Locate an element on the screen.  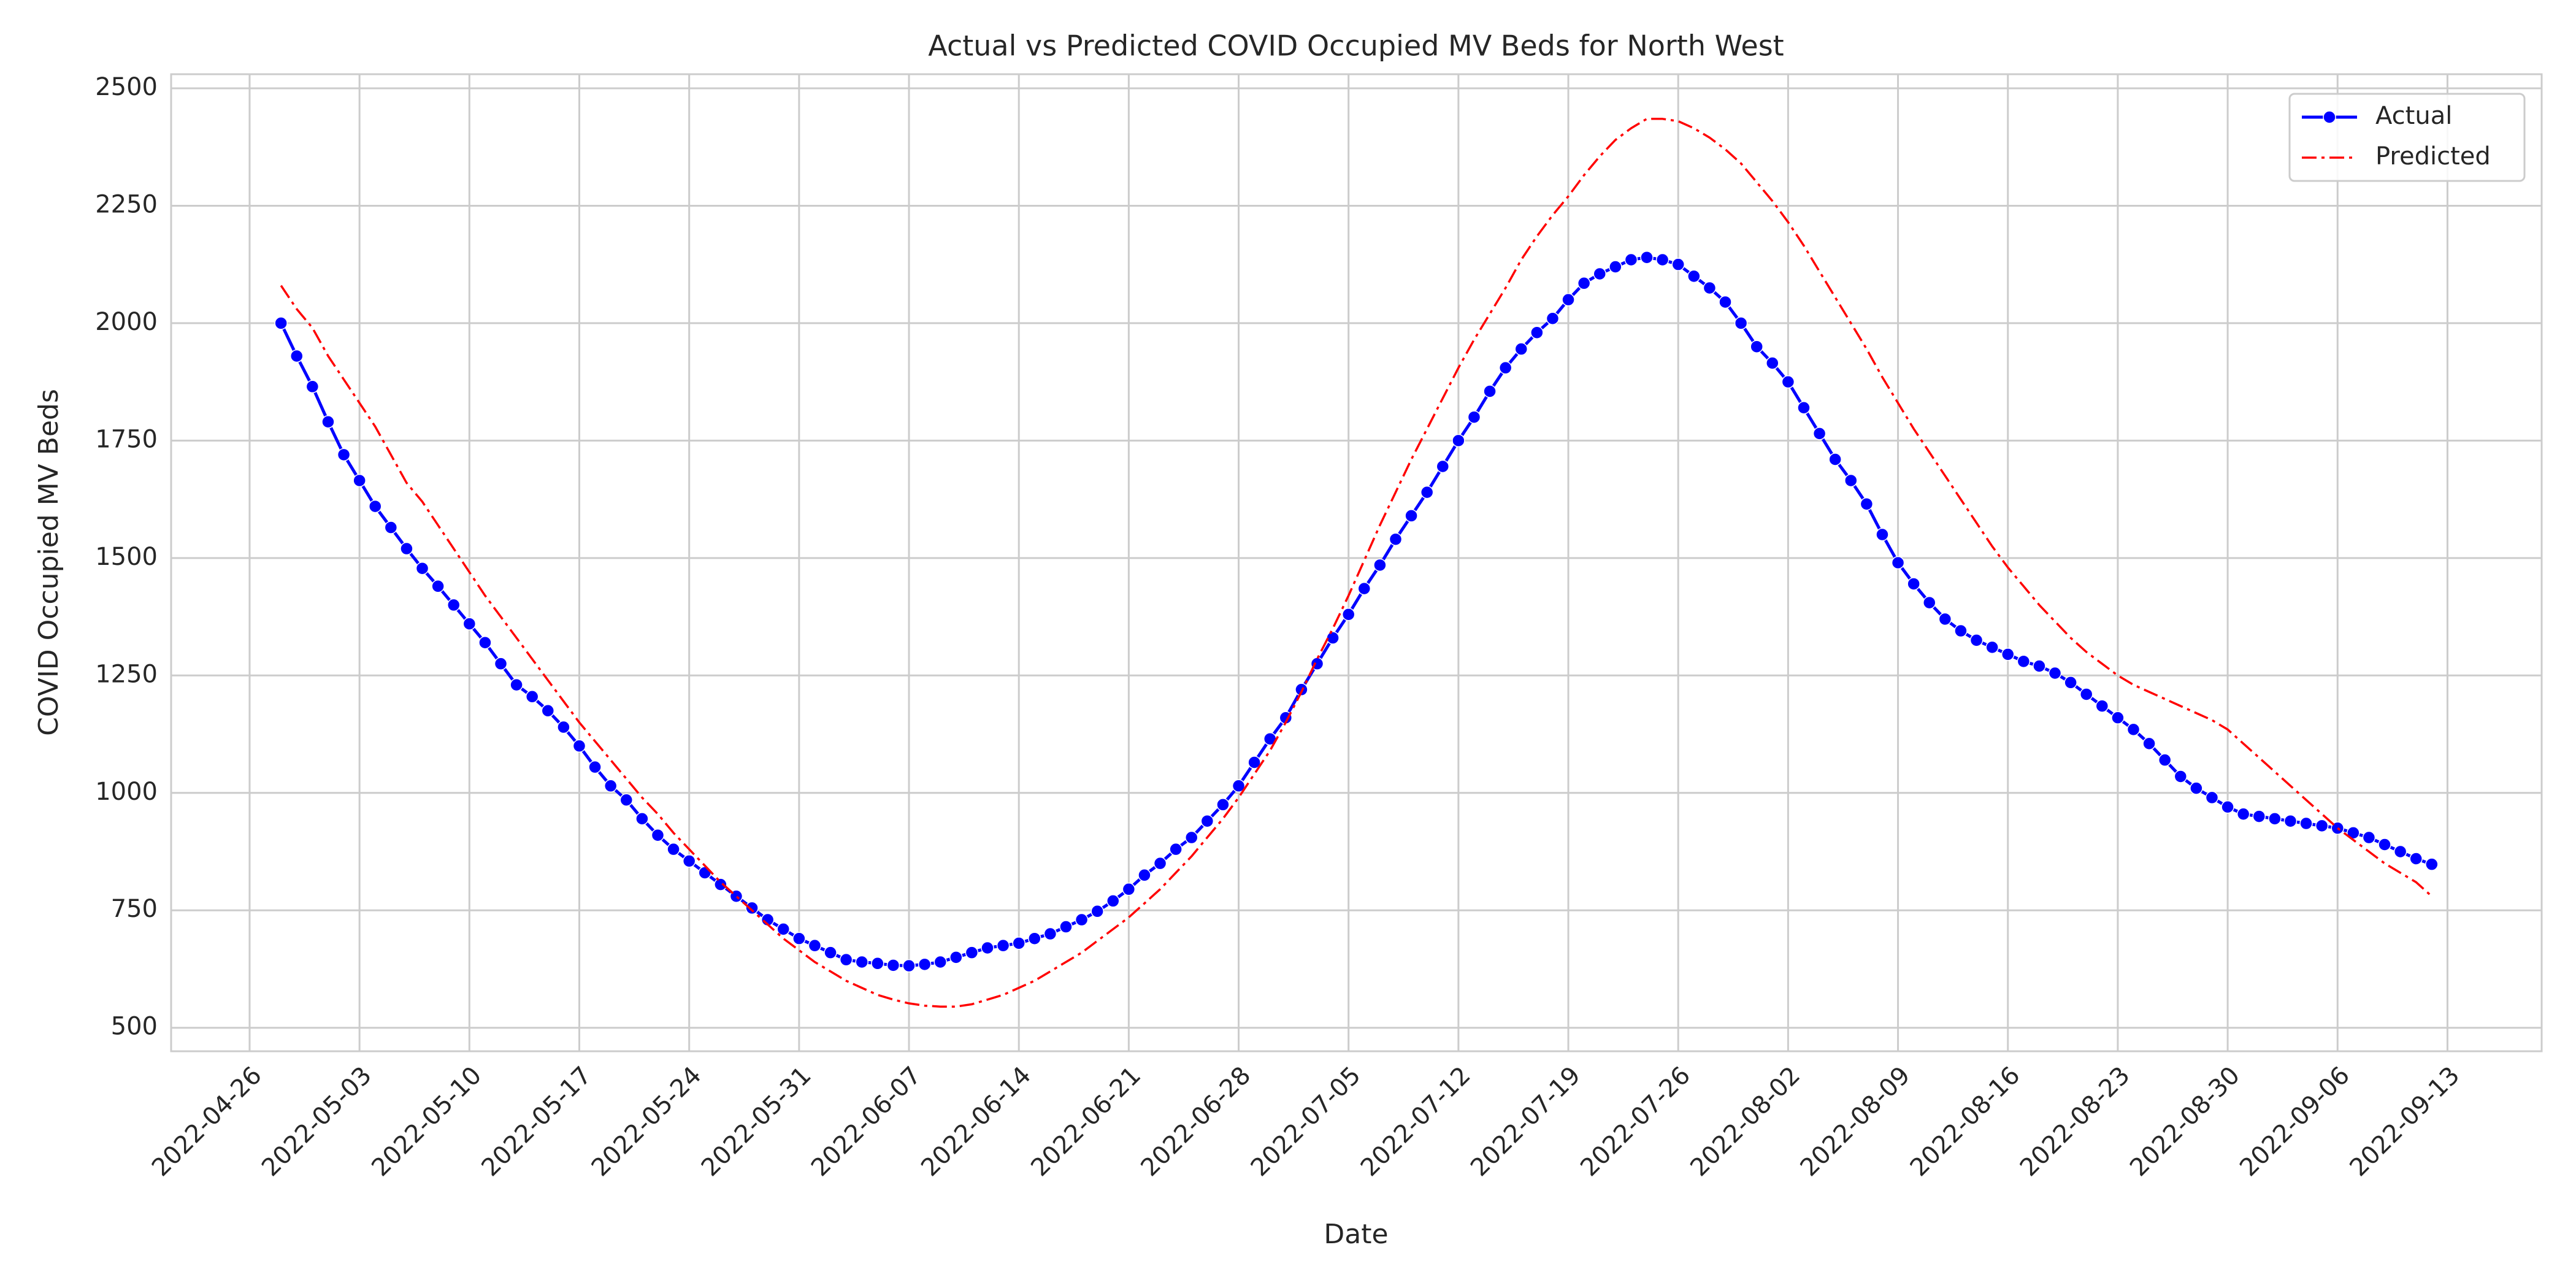
legend: Actual Predicted is located at coordinates (2407, 137).